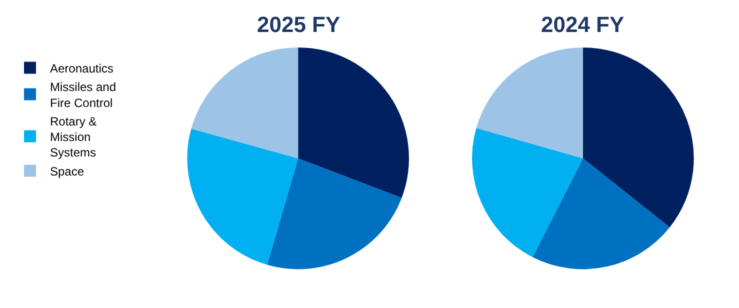  Describe the element at coordinates (67, 171) in the screenshot. I see `legend-label: Space` at that location.